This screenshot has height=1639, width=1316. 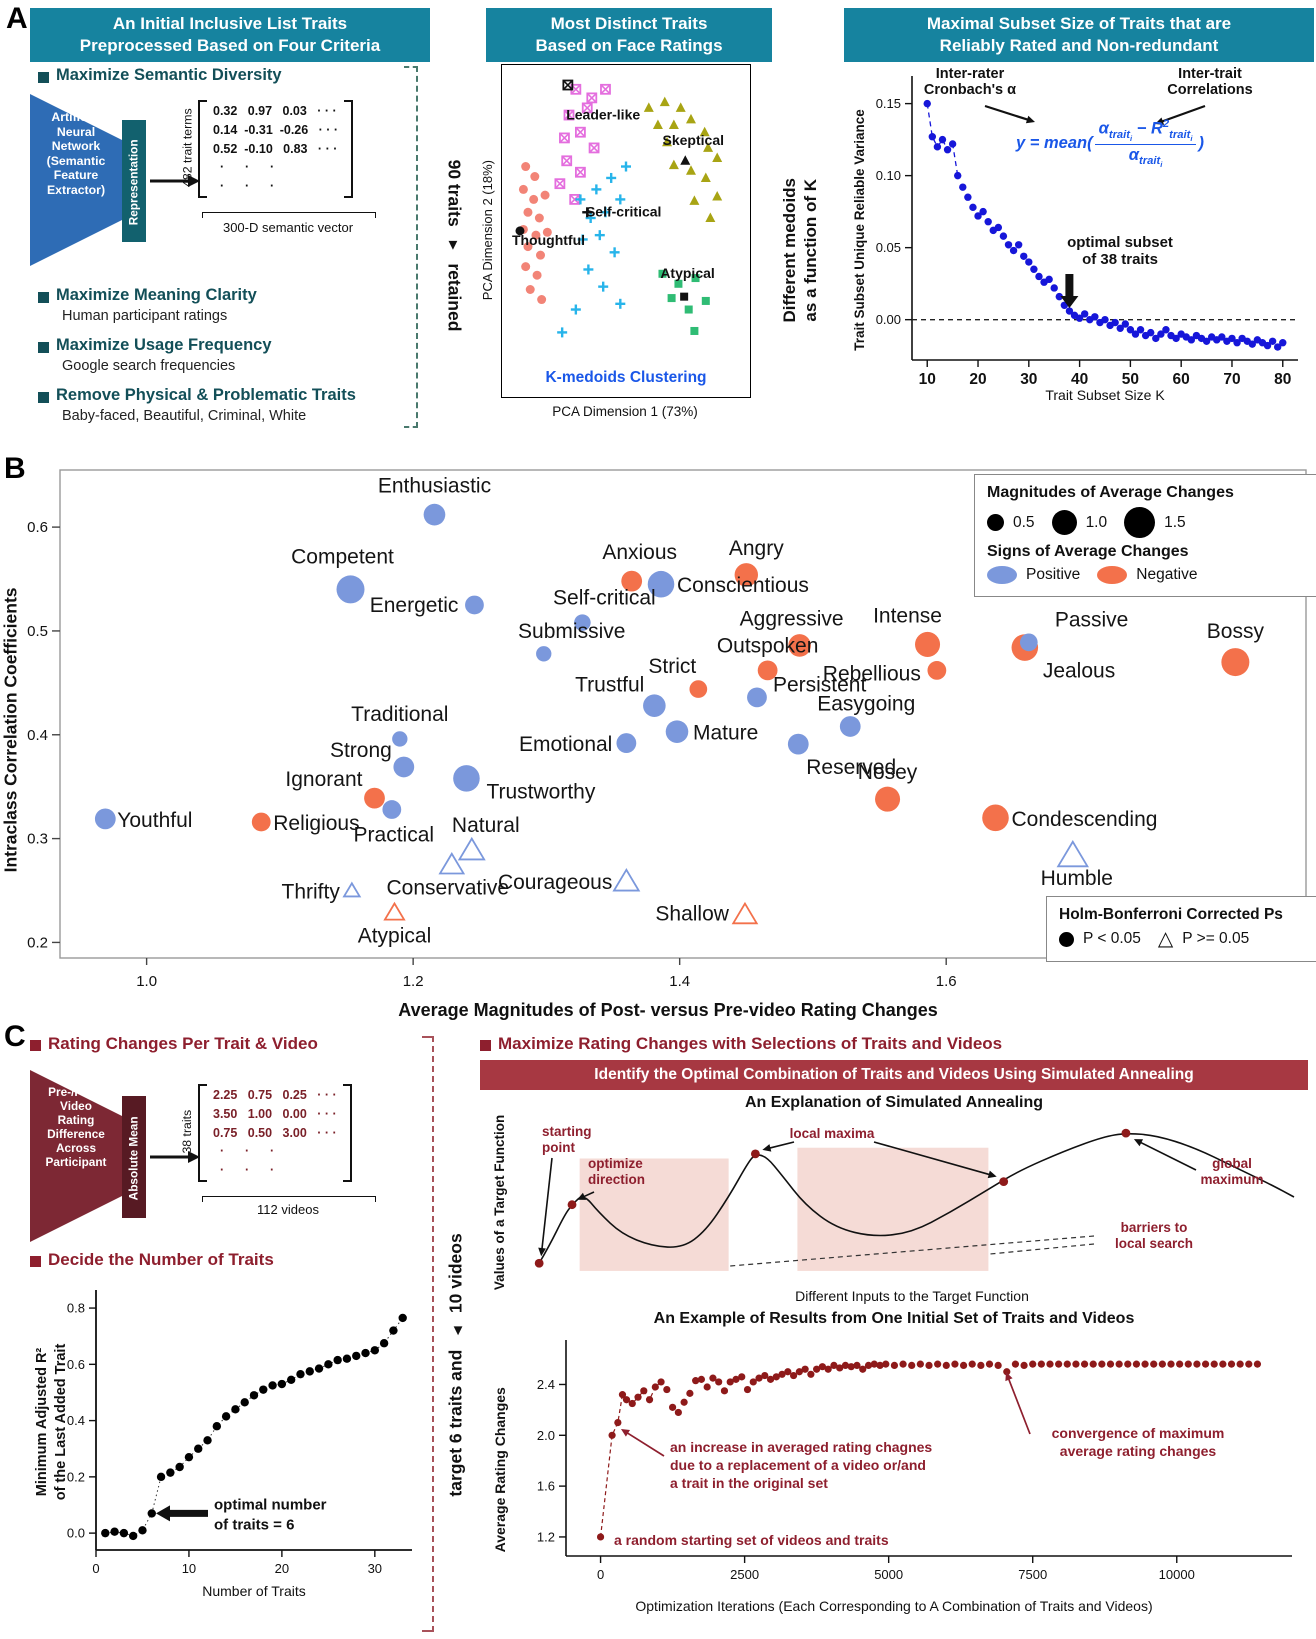 I want to click on svg-text: maximum, so click(x=1231, y=1179).